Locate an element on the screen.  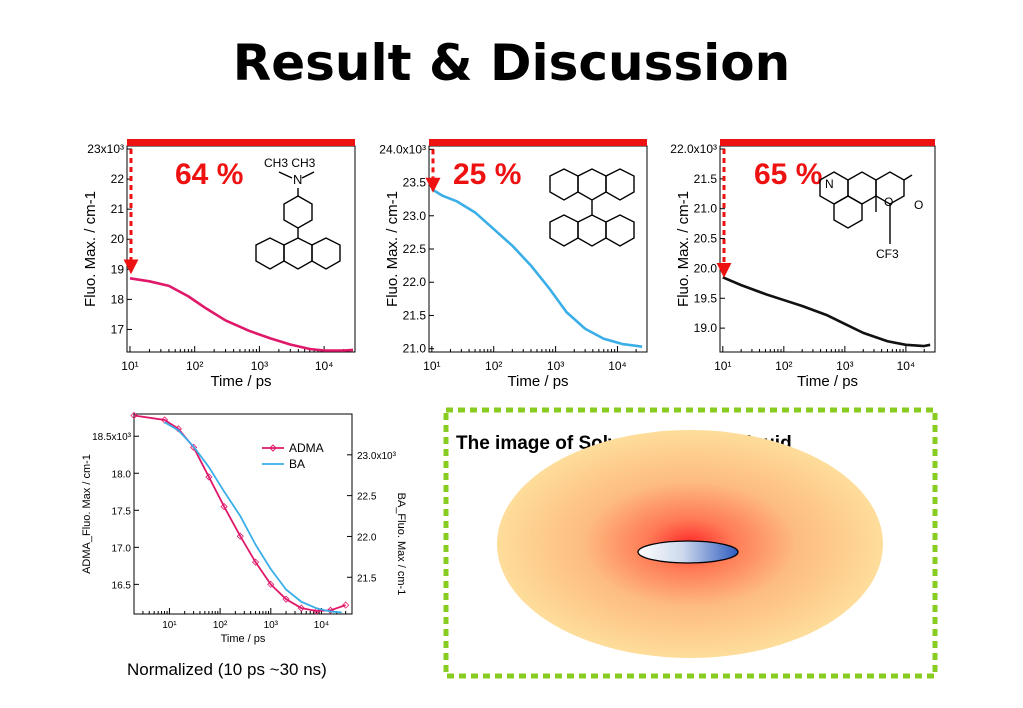
ba-molecule is located at coordinates (592, 207).